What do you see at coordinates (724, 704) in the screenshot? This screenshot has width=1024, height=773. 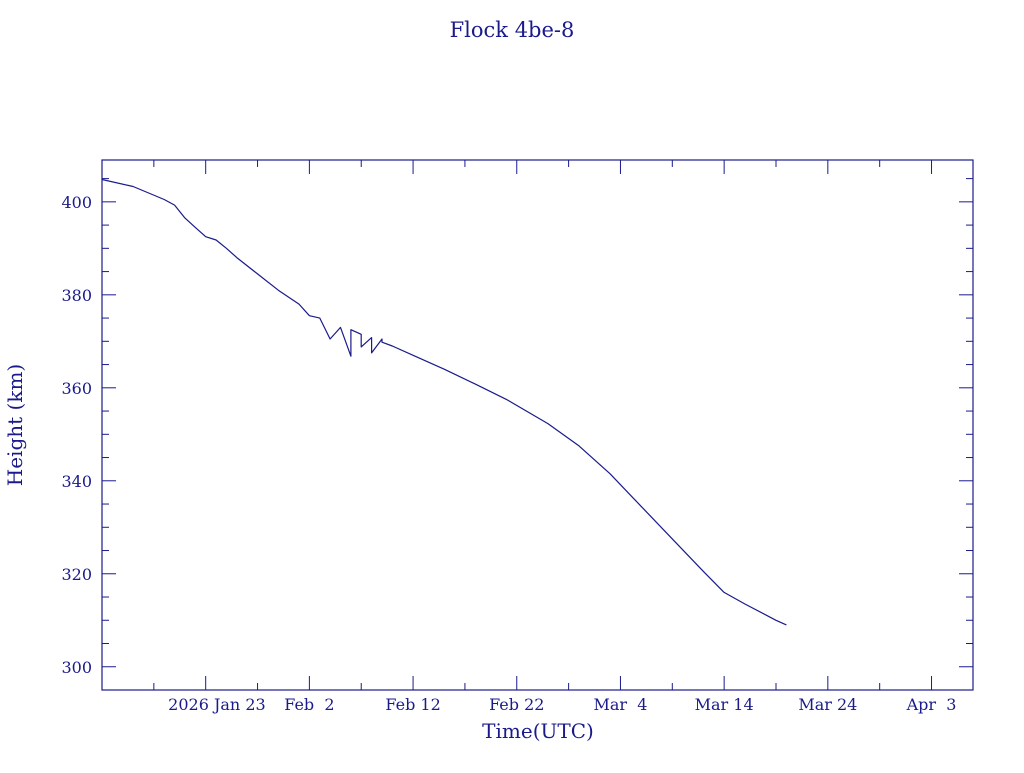 I see `x-tick-label: Mar 14` at bounding box center [724, 704].